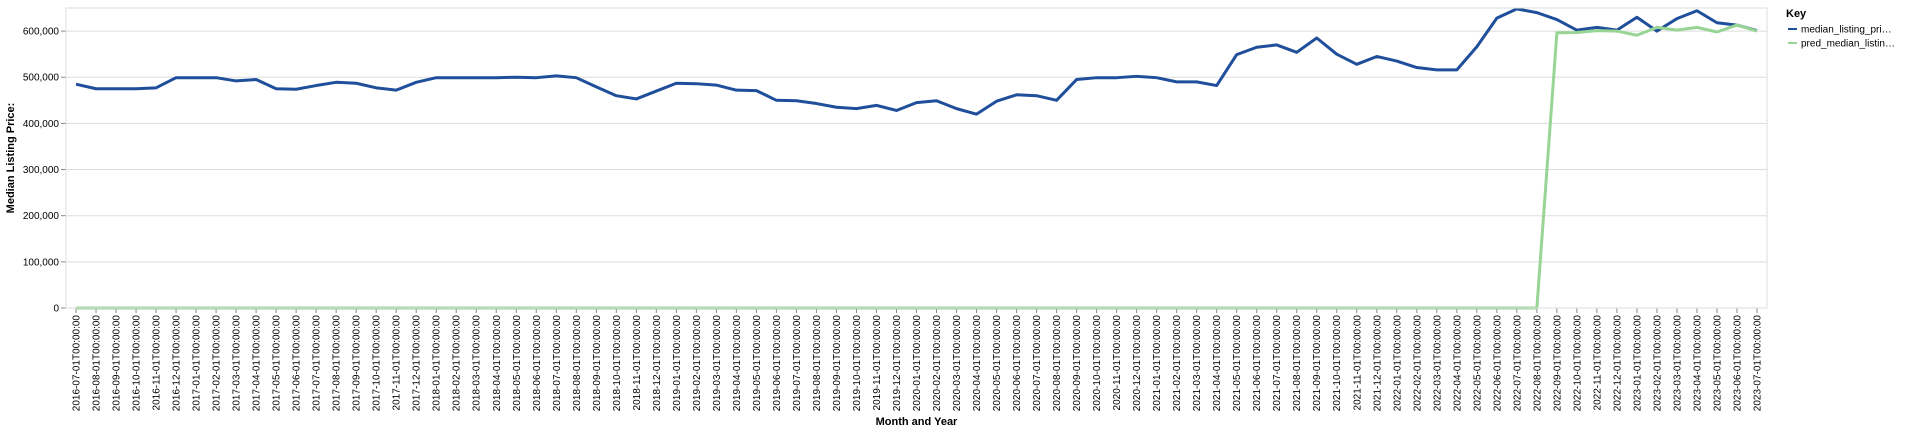 Image resolution: width=1920 pixels, height=432 pixels. Describe the element at coordinates (1796, 14) in the screenshot. I see `legend-title: Key` at that location.